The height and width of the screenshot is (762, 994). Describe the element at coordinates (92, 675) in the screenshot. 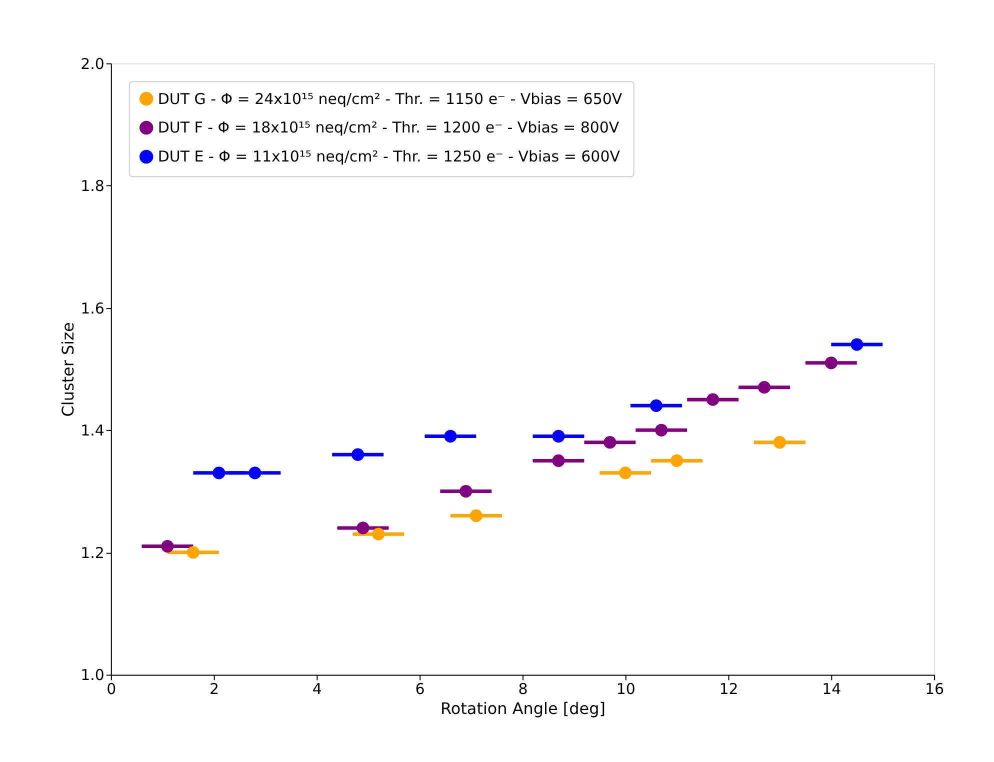

I see `y-tick-label: 1.0` at that location.